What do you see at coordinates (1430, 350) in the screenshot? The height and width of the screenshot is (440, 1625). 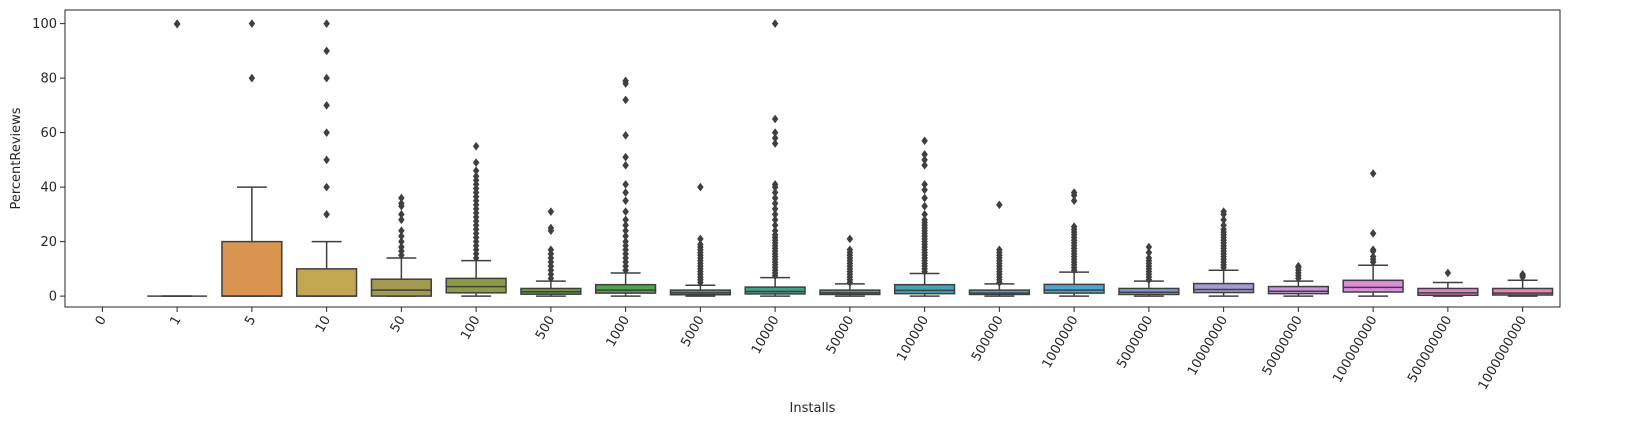 I see `x-tick-label: 500000000` at bounding box center [1430, 350].